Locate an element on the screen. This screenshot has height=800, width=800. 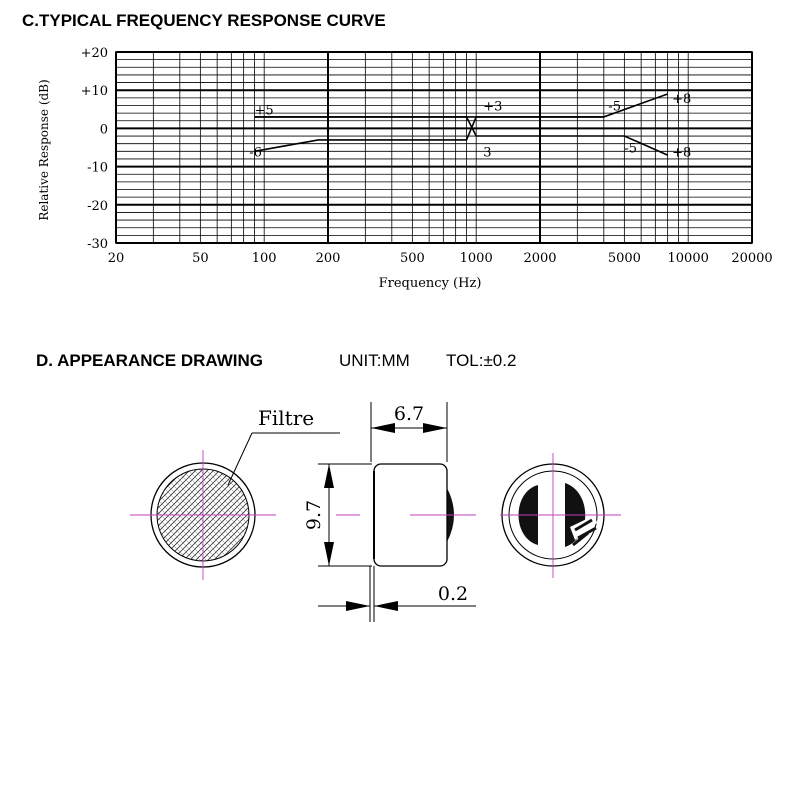
x-axis-label: Frequency (Hz) is located at coordinates (430, 283).